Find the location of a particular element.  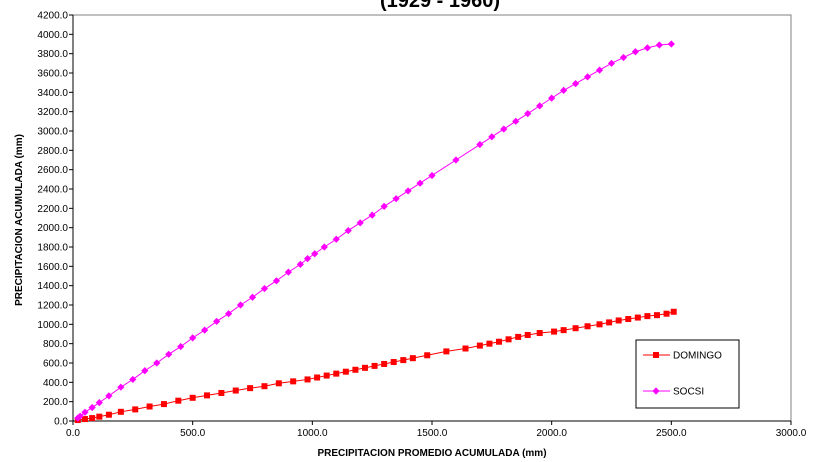

y-tick-label: 1800.0 is located at coordinates (52, 248).